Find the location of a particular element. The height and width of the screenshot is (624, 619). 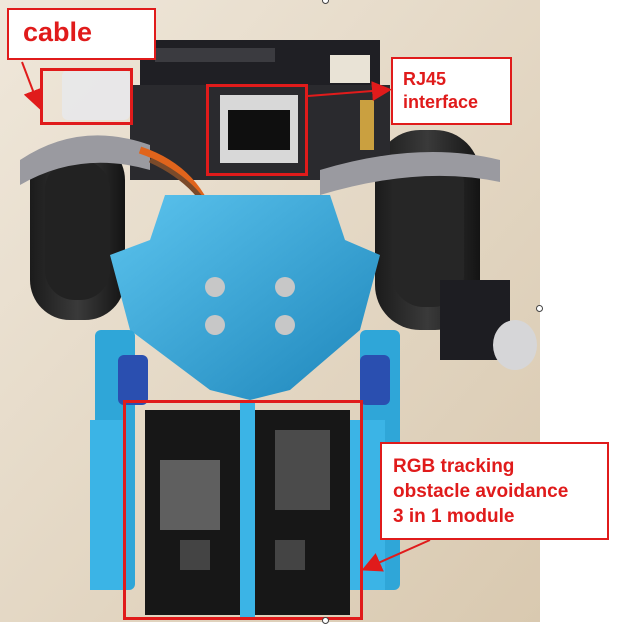

module-label-line1: RGB tracking is located at coordinates (454, 466).